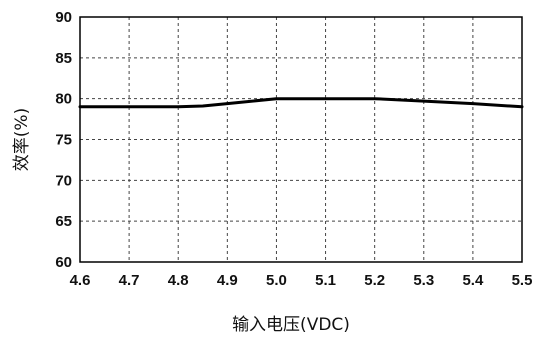 Image resolution: width=534 pixels, height=343 pixels. What do you see at coordinates (522, 280) in the screenshot?
I see `x-tick-label-5.5: 5.5` at bounding box center [522, 280].